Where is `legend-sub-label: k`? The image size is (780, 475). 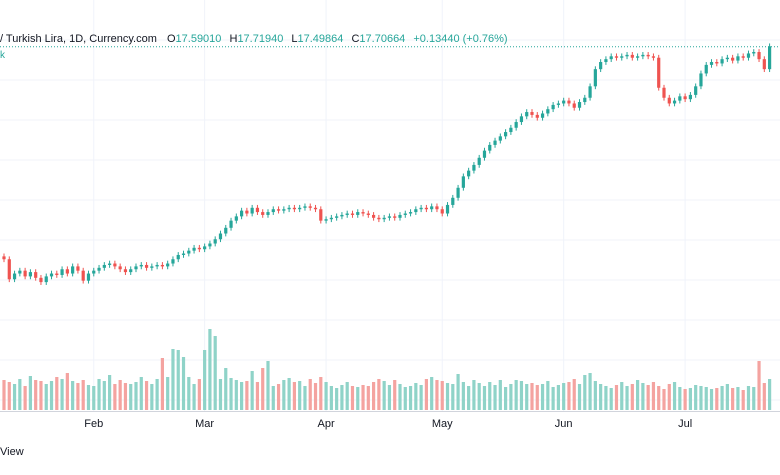 legend-sub-label: k is located at coordinates (2, 55).